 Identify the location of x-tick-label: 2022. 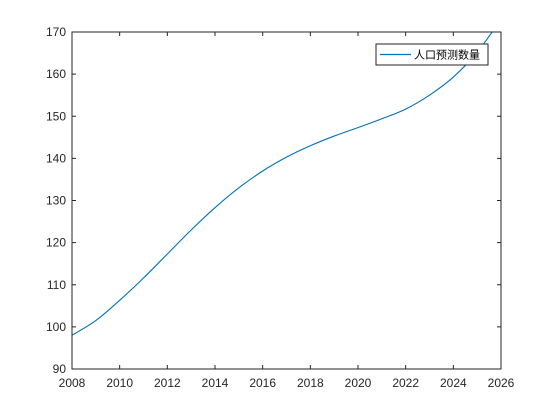
(405, 383).